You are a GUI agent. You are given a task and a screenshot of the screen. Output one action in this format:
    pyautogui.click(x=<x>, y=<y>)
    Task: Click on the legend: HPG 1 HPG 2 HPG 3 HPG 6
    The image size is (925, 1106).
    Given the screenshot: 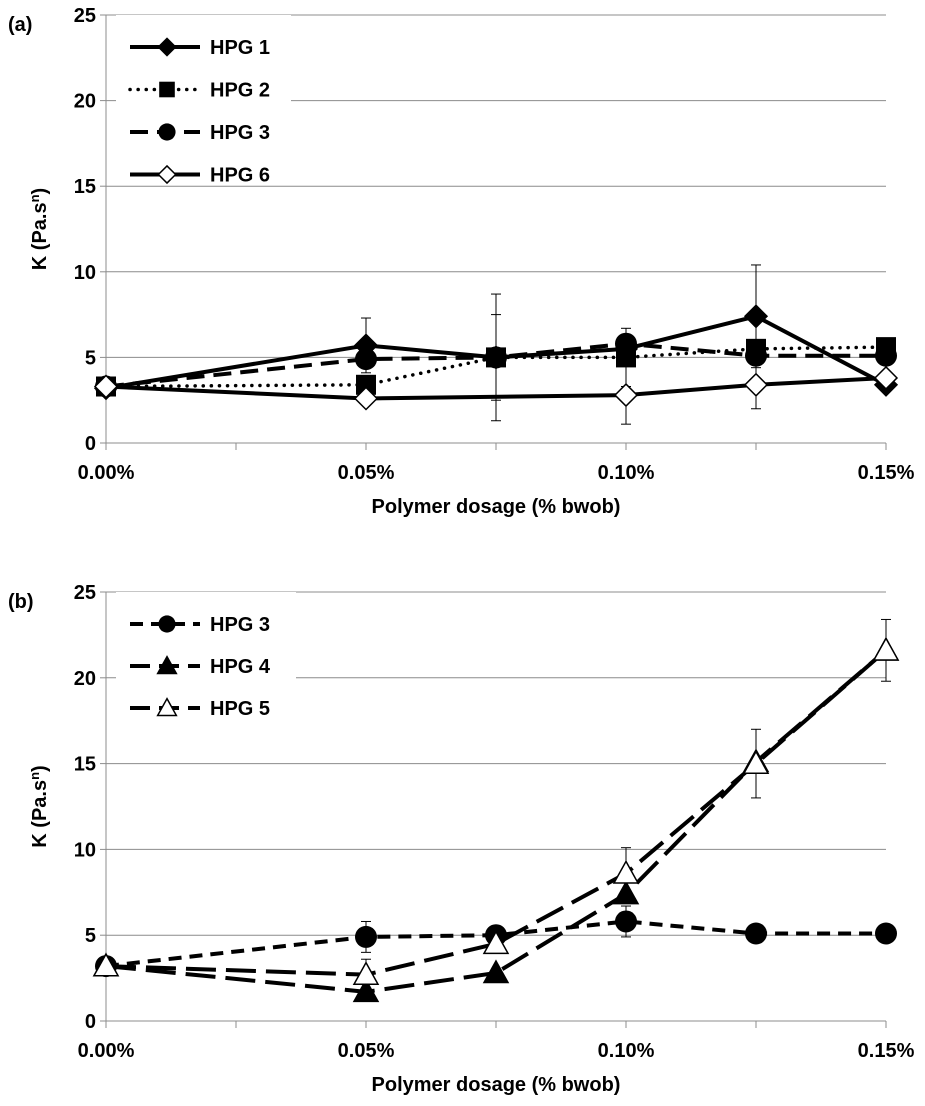 What is the action you would take?
    pyautogui.click(x=203, y=101)
    